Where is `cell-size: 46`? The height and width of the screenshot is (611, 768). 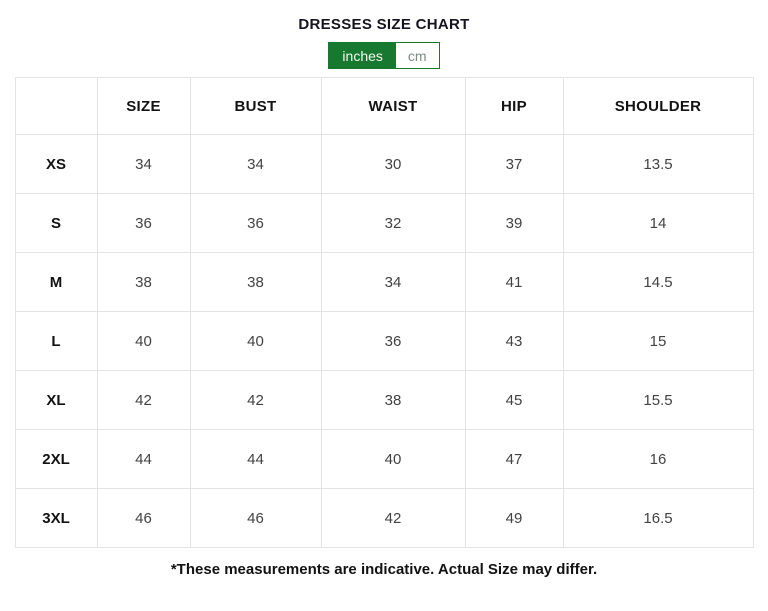
cell-size: 46 is located at coordinates (143, 518).